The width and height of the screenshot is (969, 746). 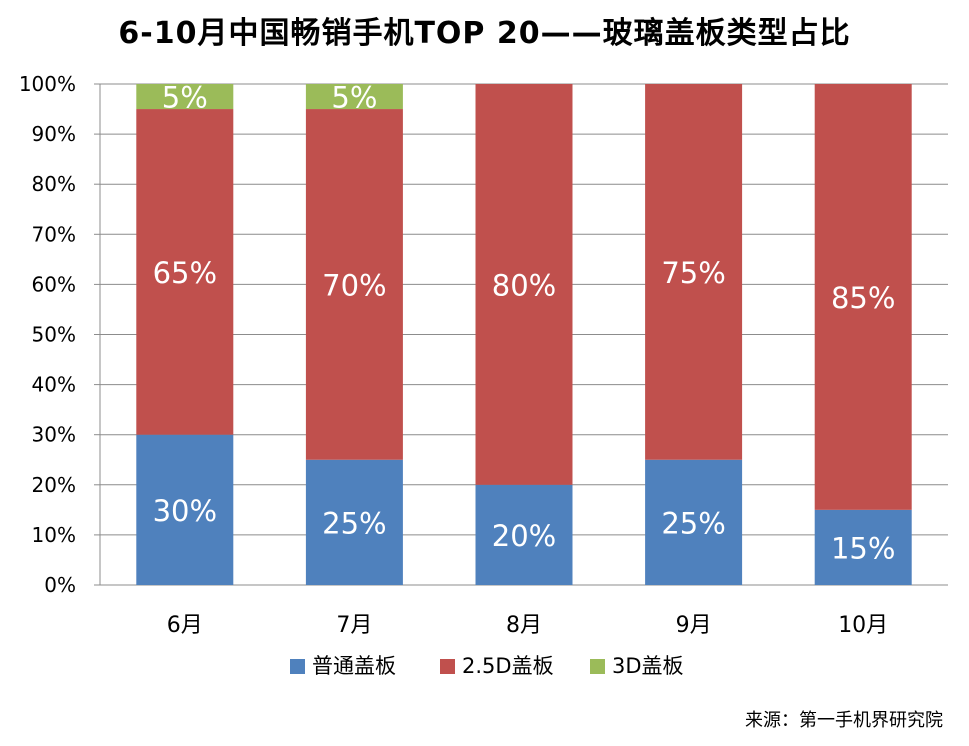 I want to click on data-label: 80%, so click(x=524, y=285).